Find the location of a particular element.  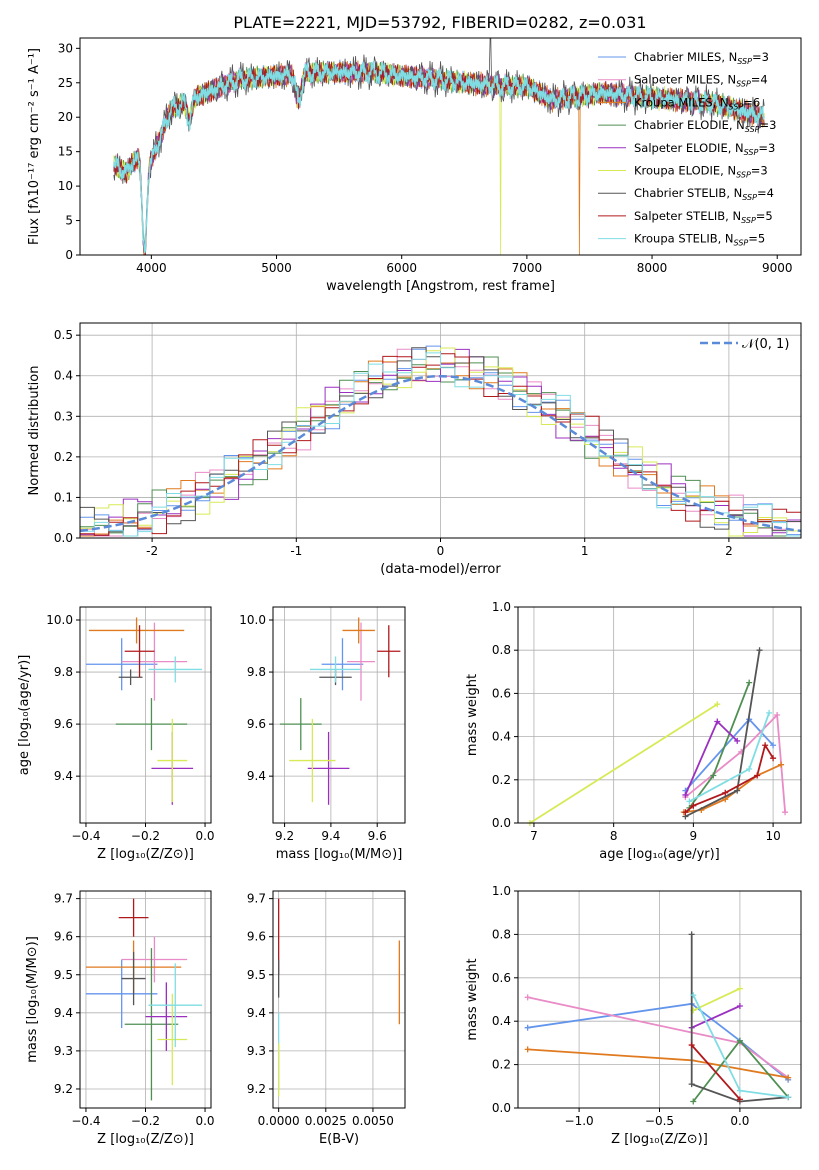

x-tick-label: 6000 is located at coordinates (401, 268).